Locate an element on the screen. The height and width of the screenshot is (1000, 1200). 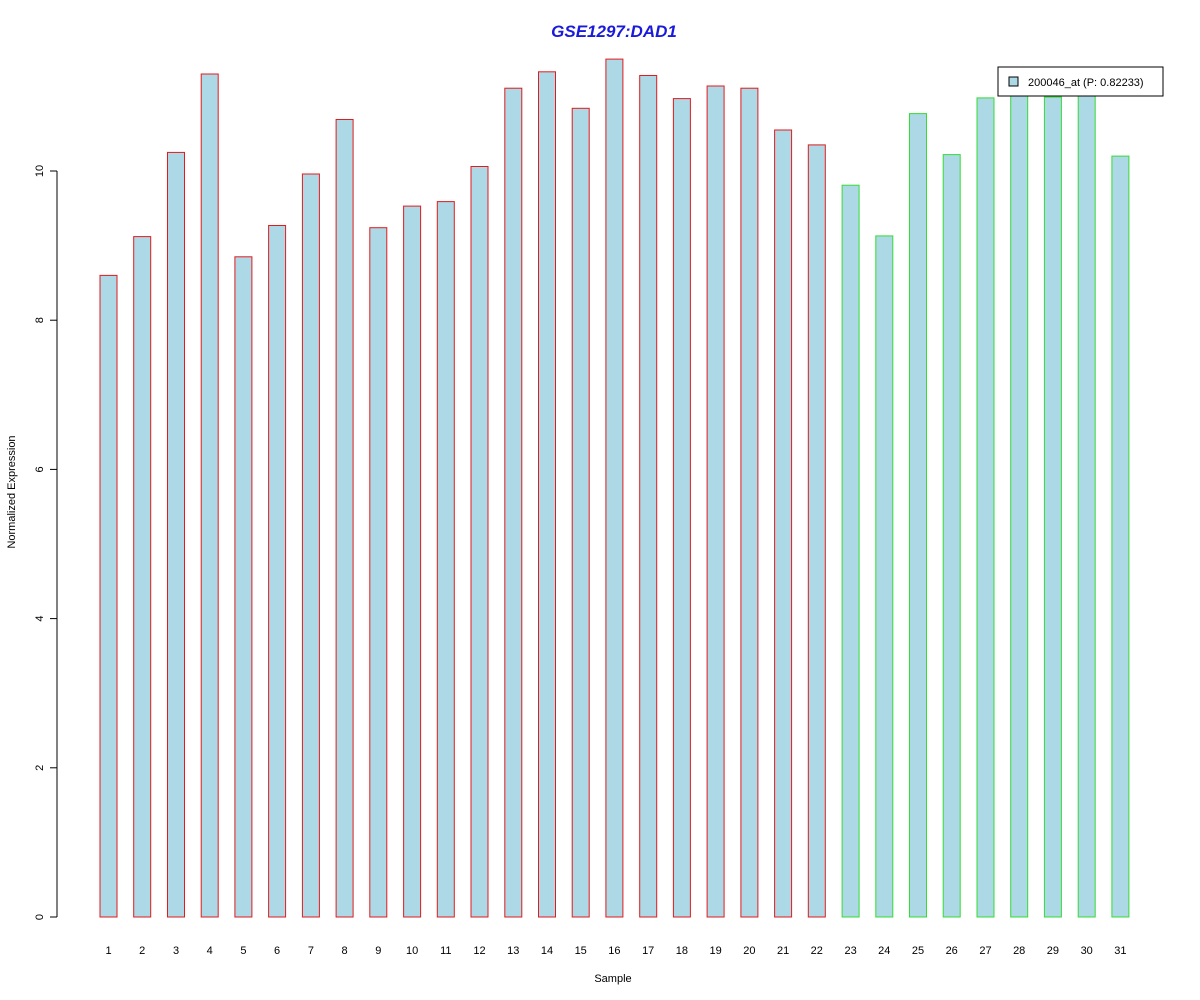
x-tick-label: 28 is located at coordinates (1019, 951).